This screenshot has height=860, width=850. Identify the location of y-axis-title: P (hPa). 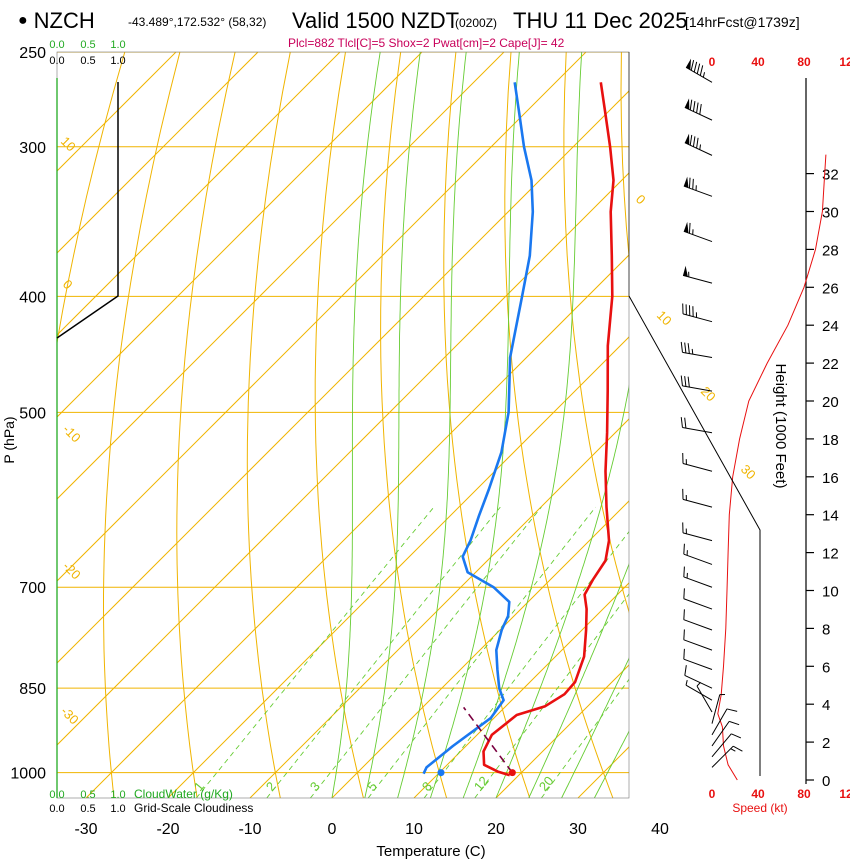
(9, 439).